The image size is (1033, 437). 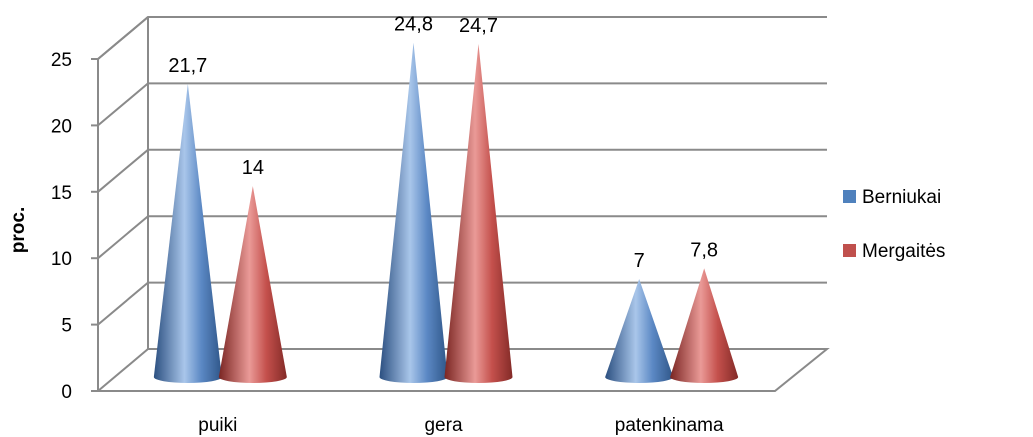 What do you see at coordinates (66, 326) in the screenshot?
I see `y-tick-label: 5` at bounding box center [66, 326].